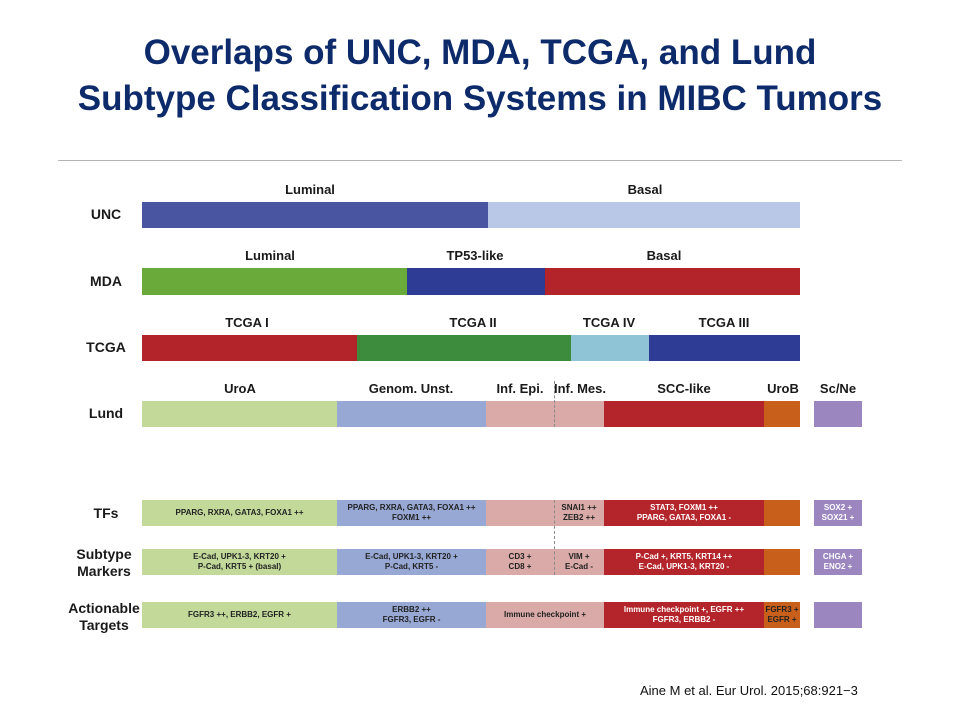  Describe the element at coordinates (579, 507) in the screenshot. I see `tfs-infmes-line-1: SNAI1 ++` at that location.